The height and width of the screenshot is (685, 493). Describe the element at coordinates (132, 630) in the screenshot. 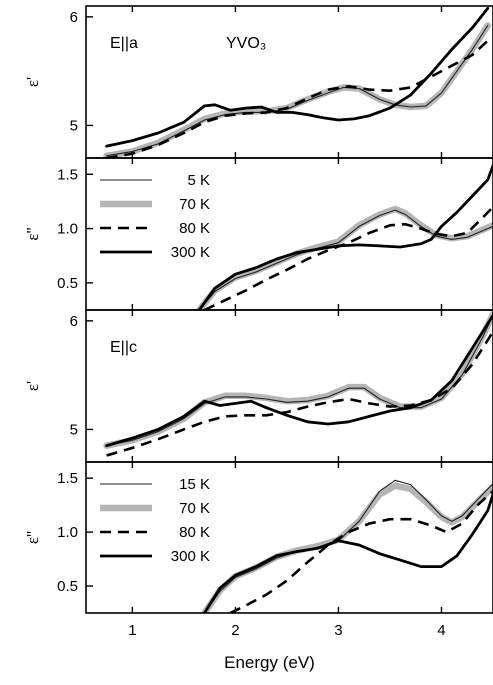

I see `x-tick-label: 1` at that location.